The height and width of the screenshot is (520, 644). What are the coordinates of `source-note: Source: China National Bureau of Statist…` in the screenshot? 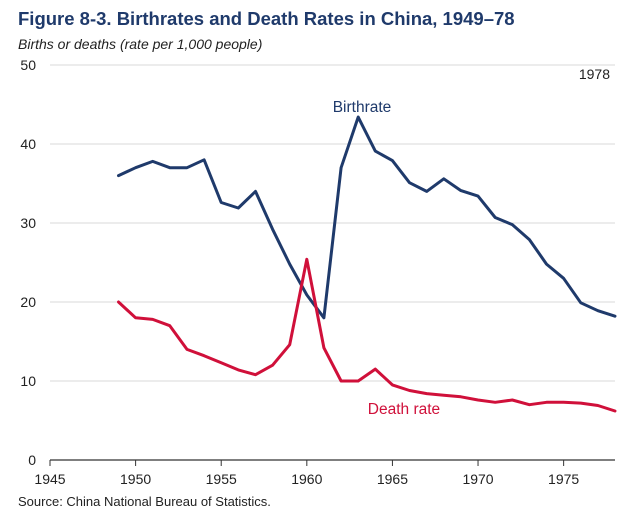 It's located at (144, 501).